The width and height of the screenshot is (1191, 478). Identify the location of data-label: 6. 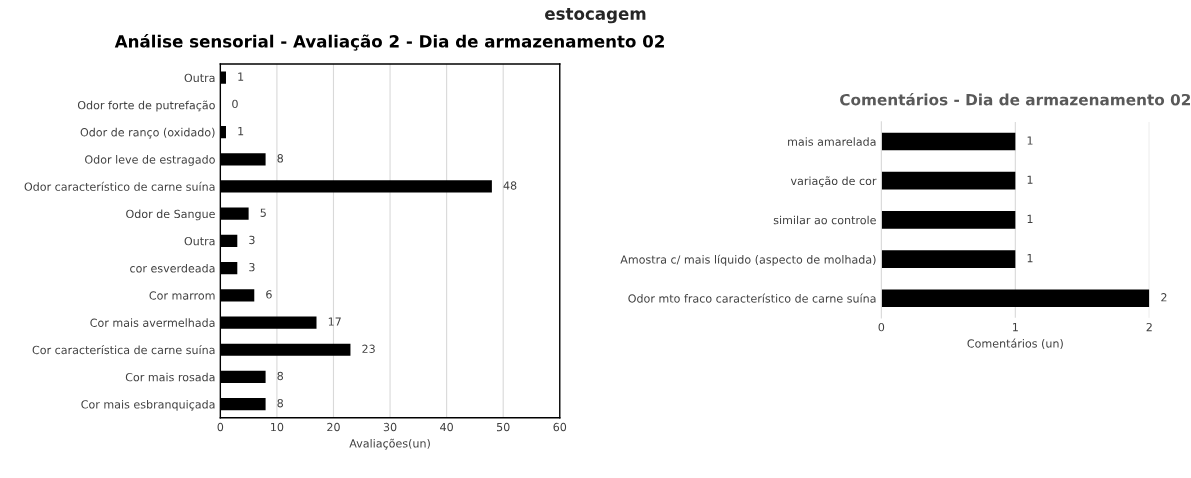
(269, 294).